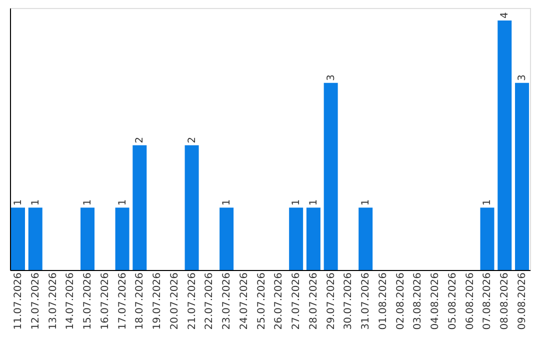 The width and height of the screenshot is (540, 340). I want to click on x-tick-label: 04.08.2026, so click(436, 301).